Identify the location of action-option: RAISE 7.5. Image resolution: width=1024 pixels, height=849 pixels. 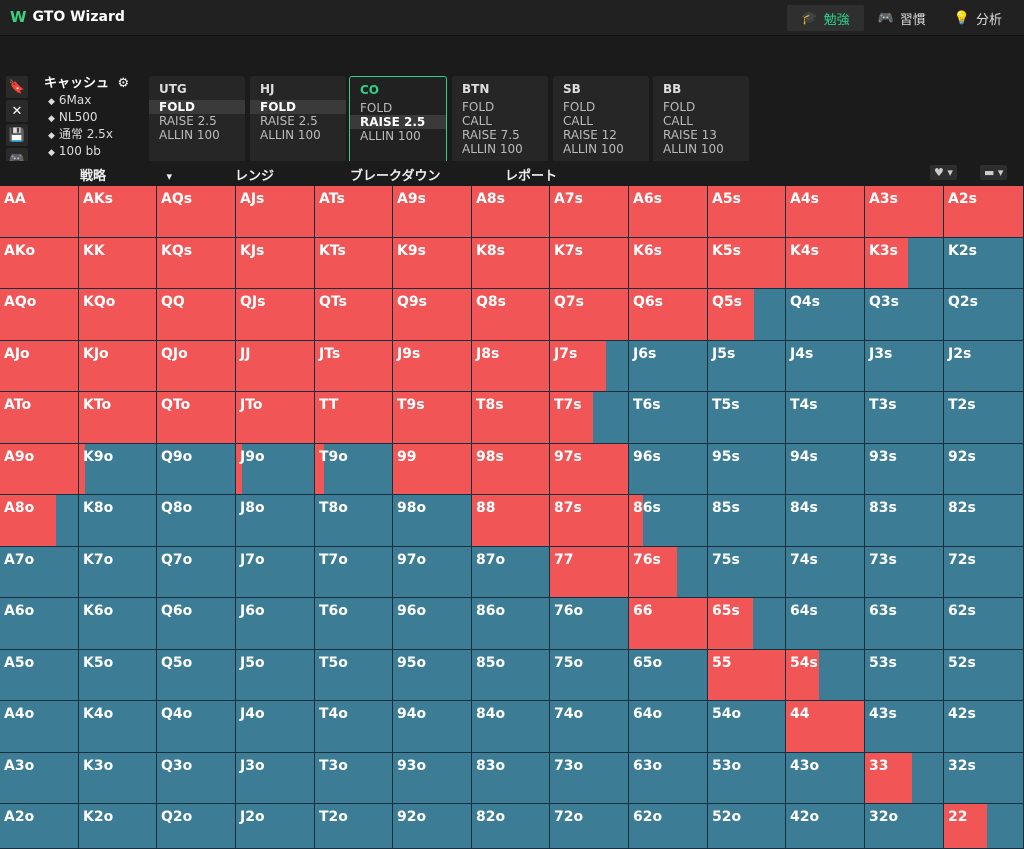
(491, 135).